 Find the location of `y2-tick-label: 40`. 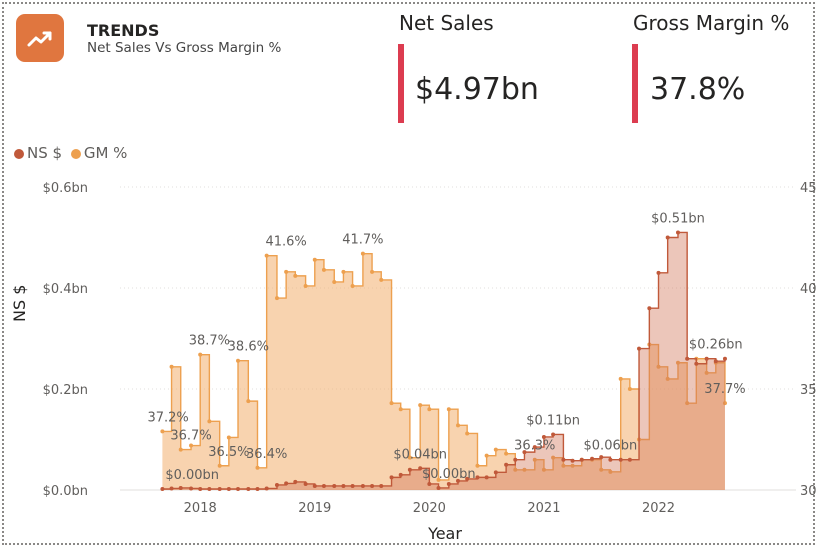

y2-tick-label: 40 is located at coordinates (808, 289).